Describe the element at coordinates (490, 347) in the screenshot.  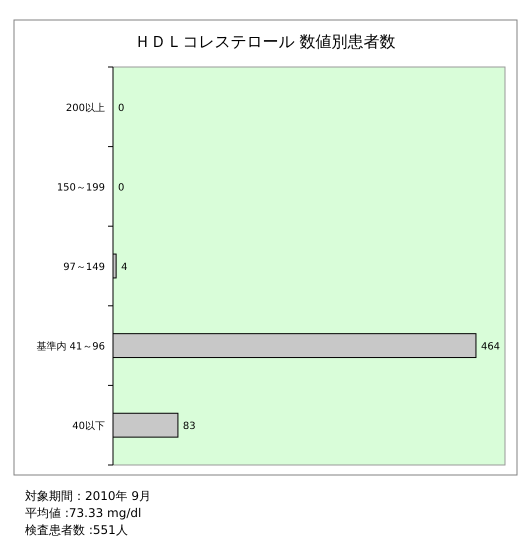
I see `data-label: 464` at that location.